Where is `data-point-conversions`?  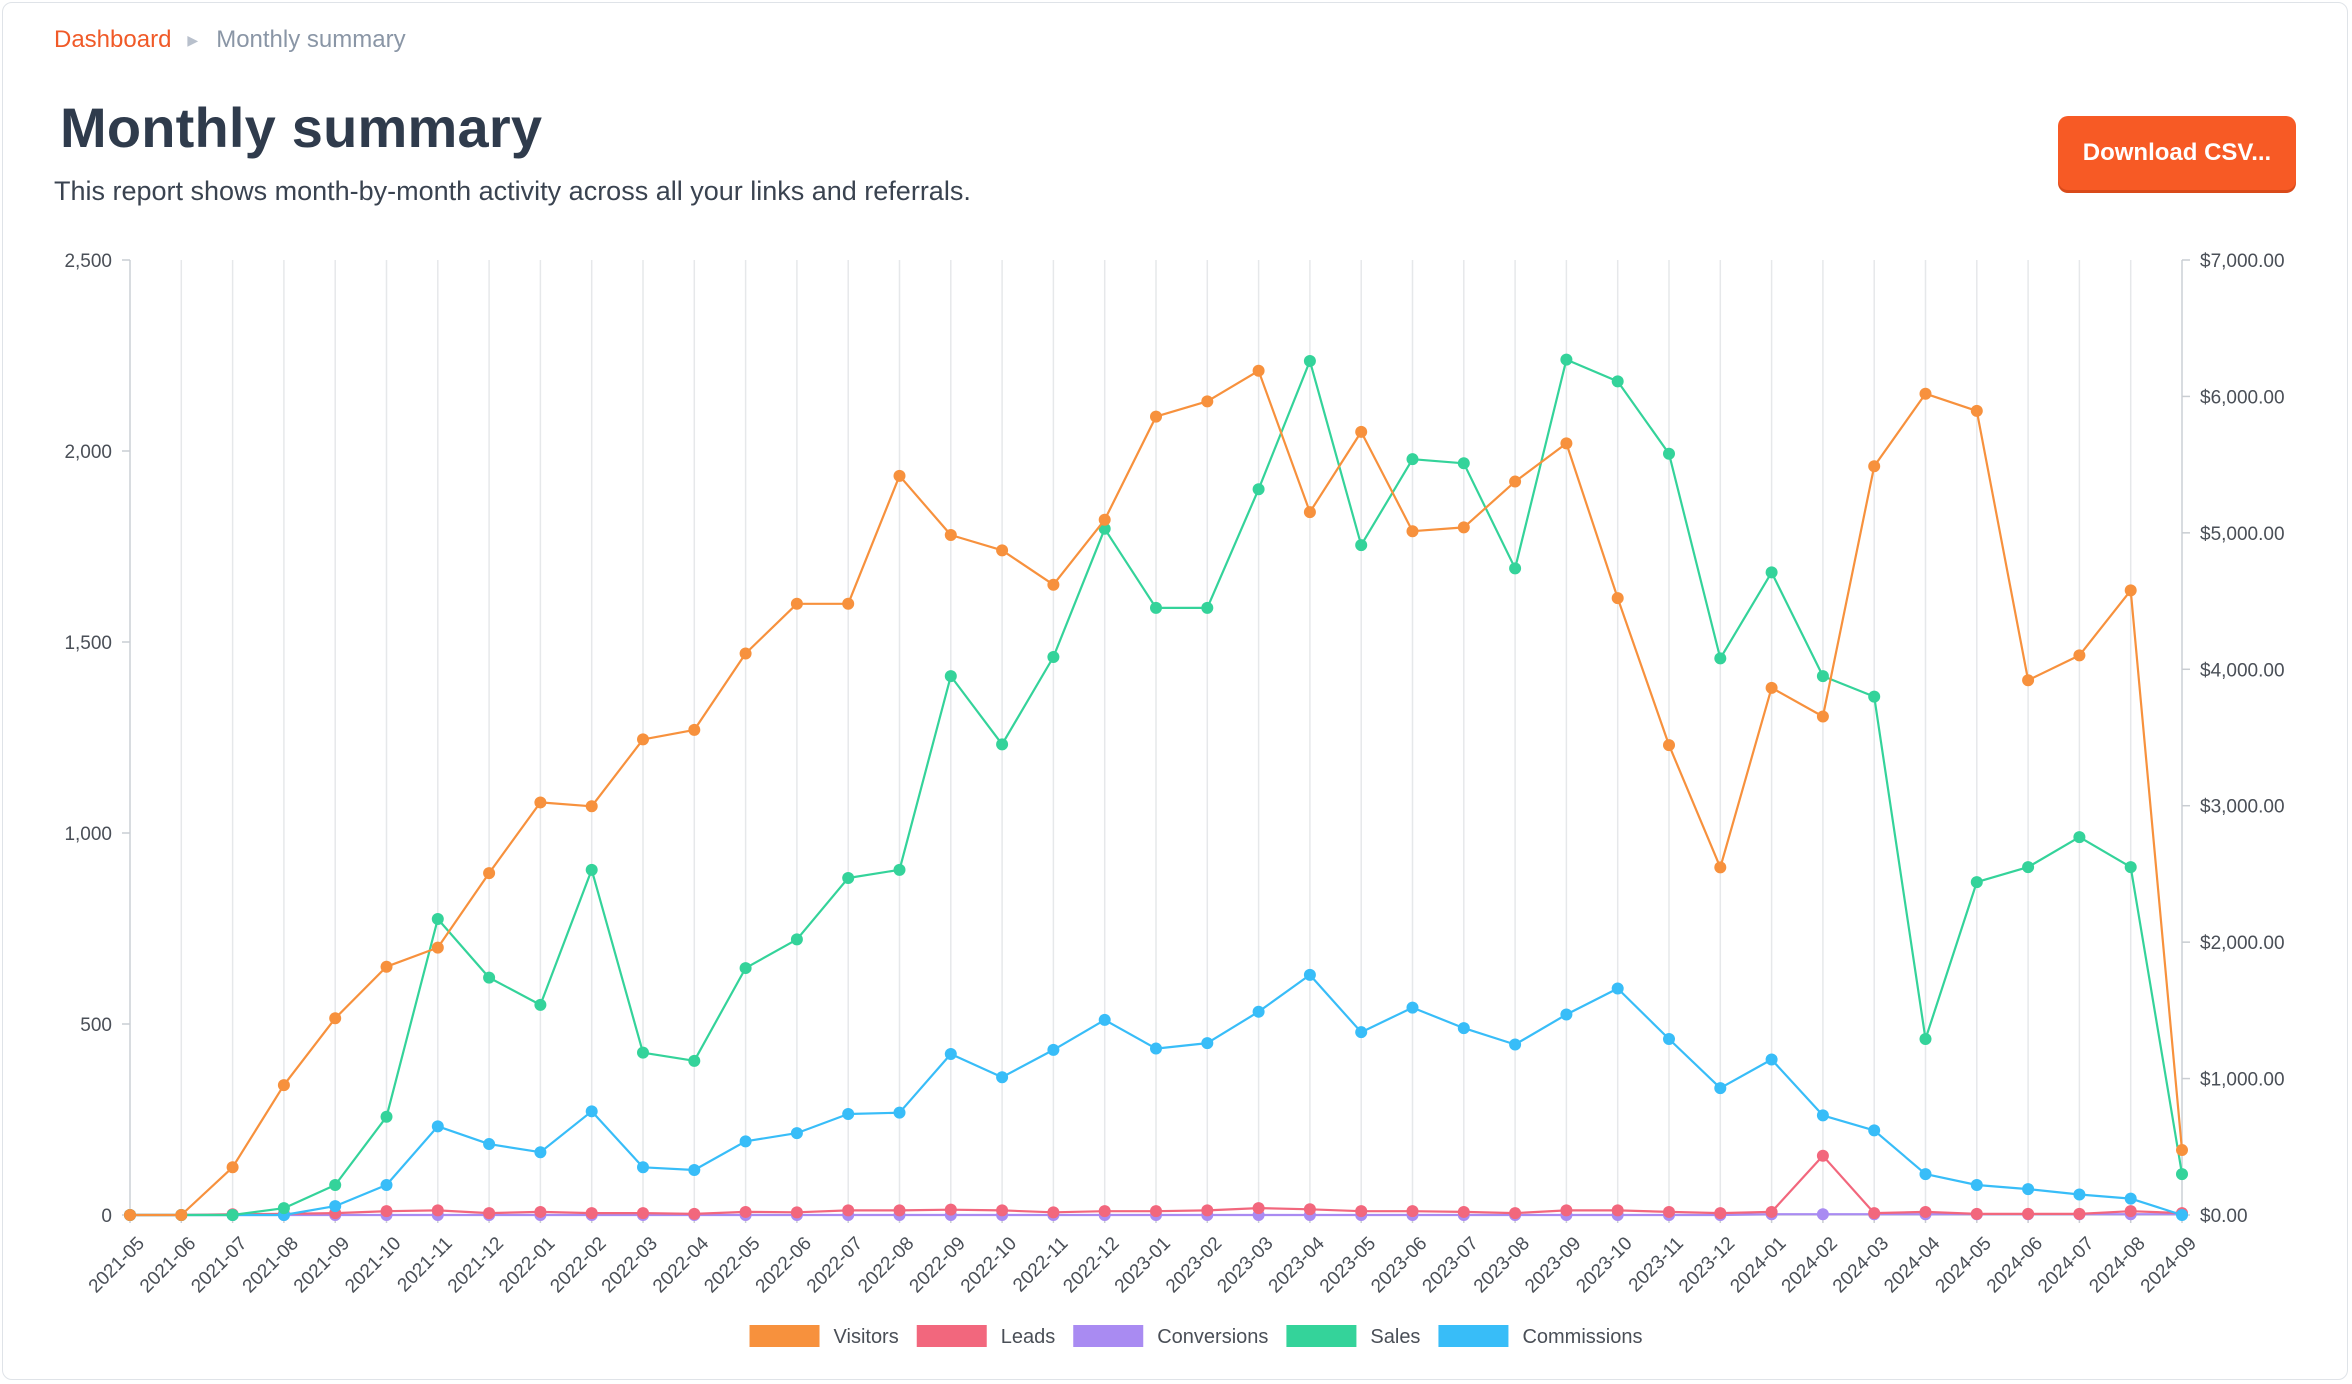
data-point-conversions is located at coordinates (1822, 1214).